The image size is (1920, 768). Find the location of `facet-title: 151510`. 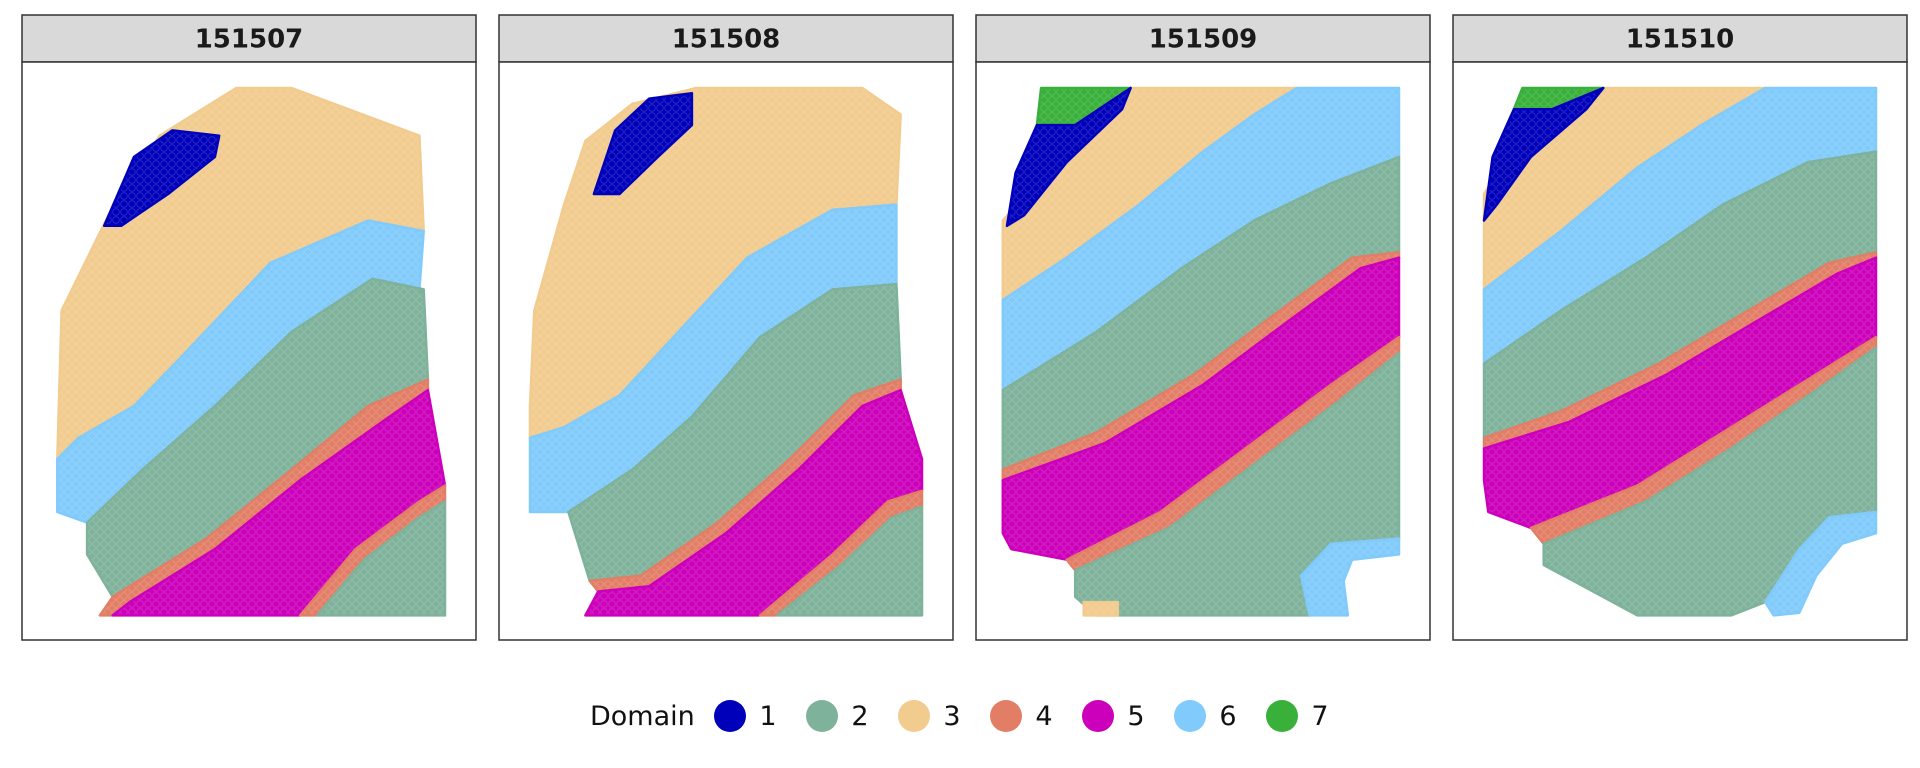

facet-title: 151510 is located at coordinates (1680, 40).